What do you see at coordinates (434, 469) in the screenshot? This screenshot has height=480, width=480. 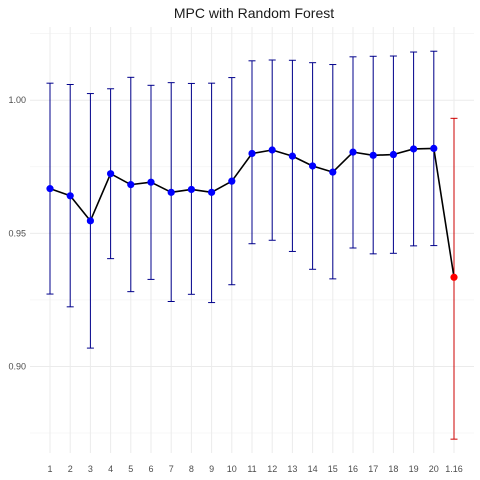 I see `x-tick-label: 20` at bounding box center [434, 469].